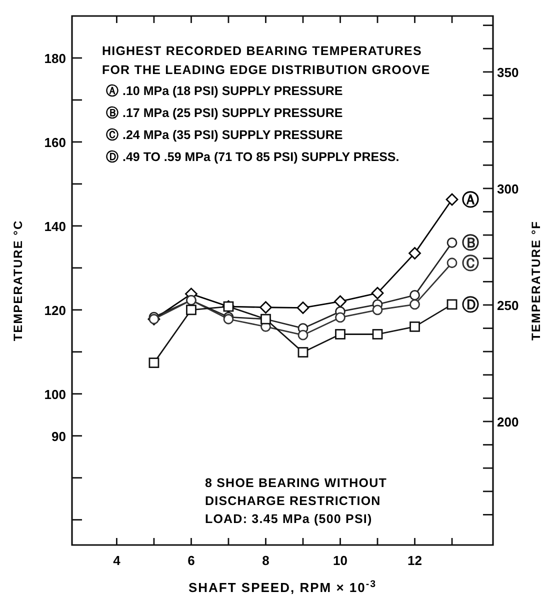 Image resolution: width=554 pixels, height=607 pixels. I want to click on x-tick-label: 4, so click(117, 560).